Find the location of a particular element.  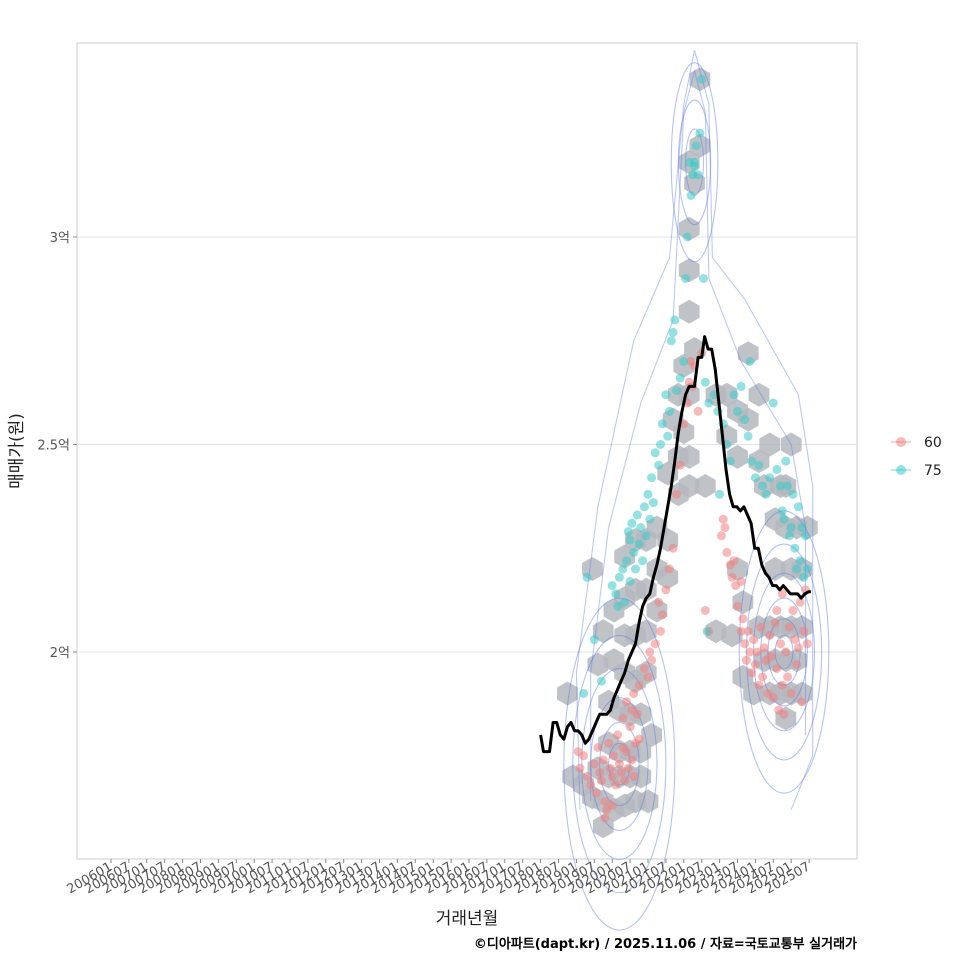

legend-label-75: 75 is located at coordinates (933, 471).